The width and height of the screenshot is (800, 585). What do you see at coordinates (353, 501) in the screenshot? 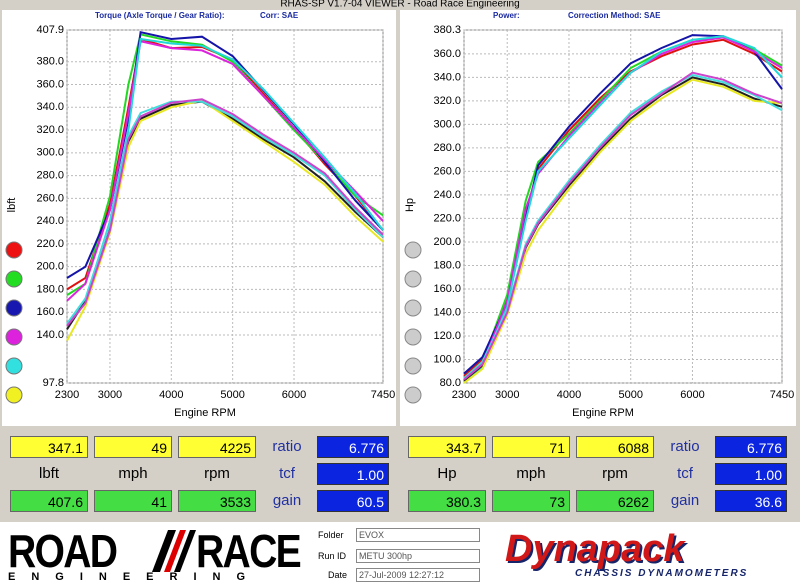
I see `factor-value: 60.5` at bounding box center [353, 501].